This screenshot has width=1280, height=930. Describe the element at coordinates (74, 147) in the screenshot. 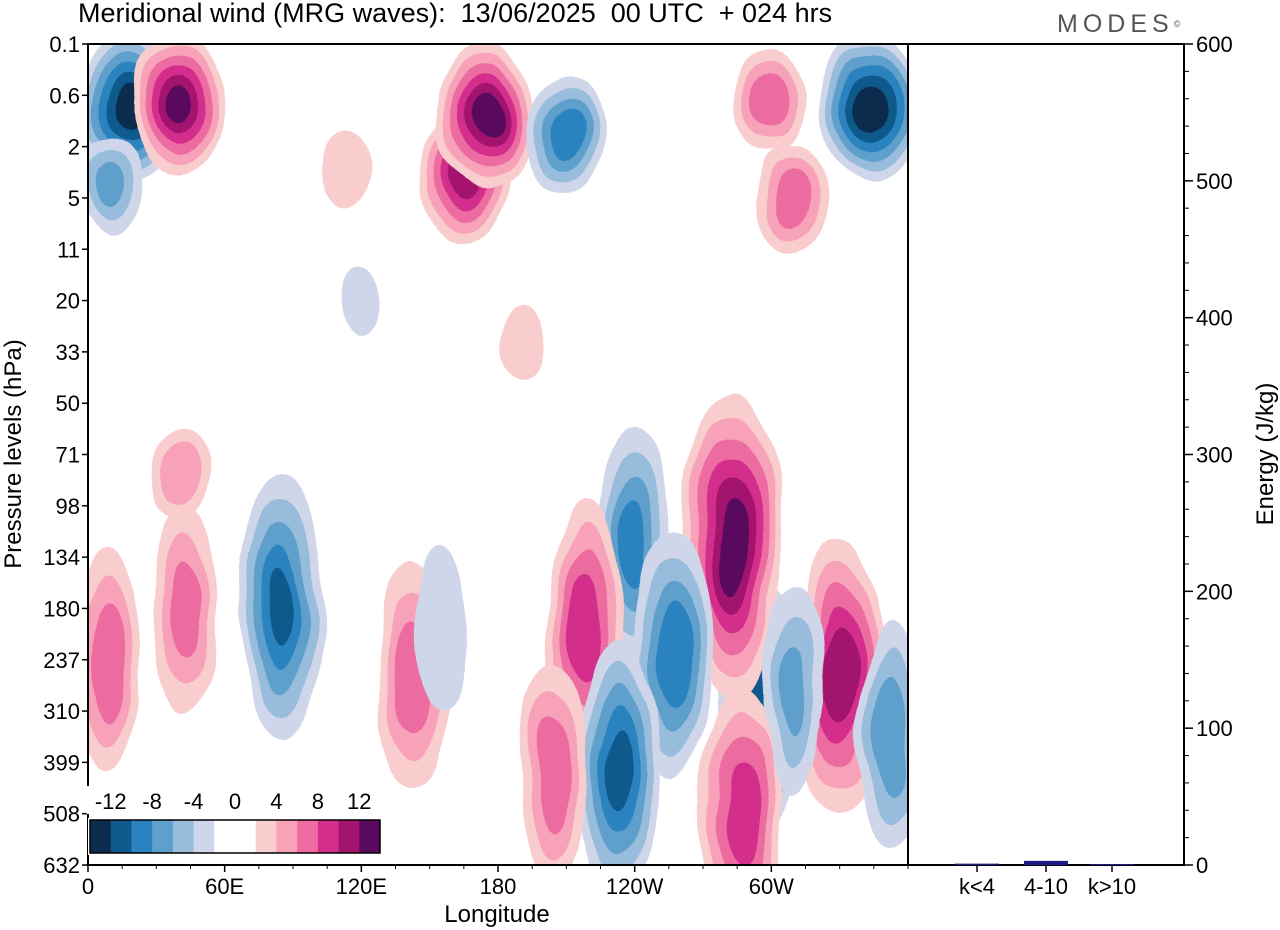

I see `y-tick-label: 2` at that location.